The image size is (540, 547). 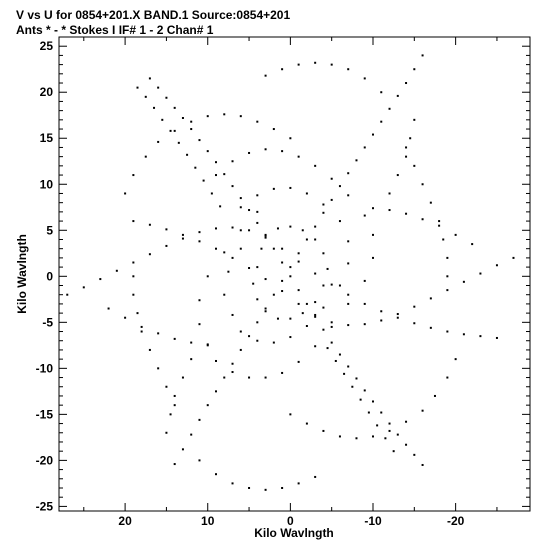 What do you see at coordinates (45, 276) in the screenshot?
I see `y-tick-labels: 25 20 15 10 5 0 -5 -10 -15 -20 -25` at bounding box center [45, 276].